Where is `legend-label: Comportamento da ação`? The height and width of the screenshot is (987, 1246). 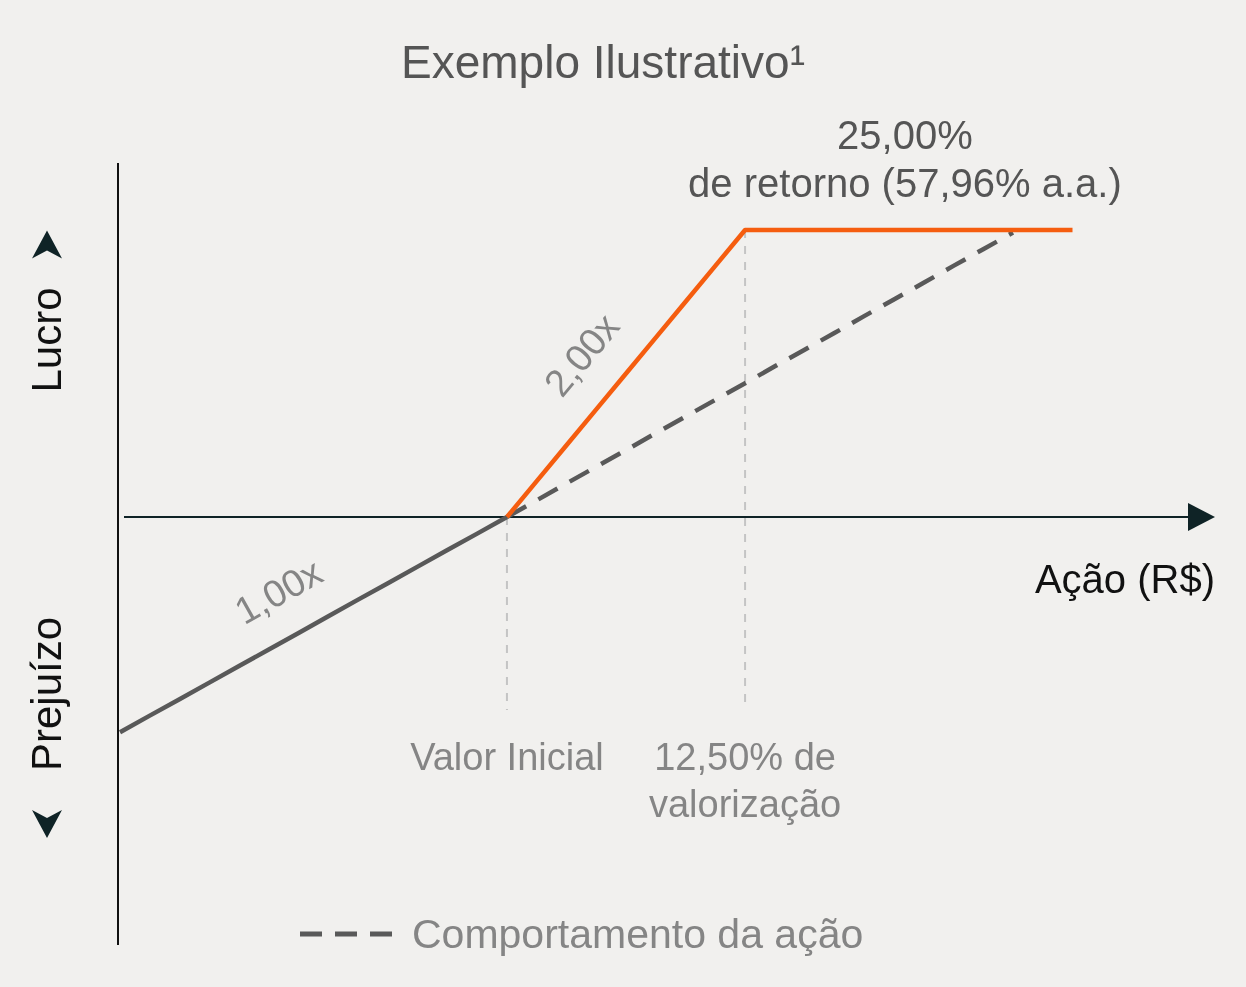
legend-label: Comportamento da ação is located at coordinates (638, 934).